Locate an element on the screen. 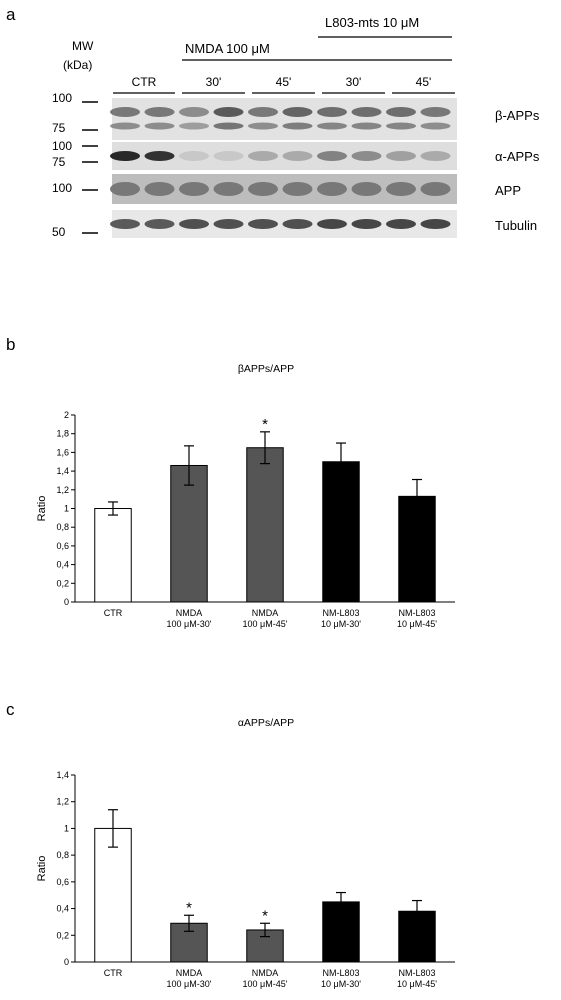 Image resolution: width=561 pixels, height=1000 pixels. lane-group-label: CTR is located at coordinates (144, 82).